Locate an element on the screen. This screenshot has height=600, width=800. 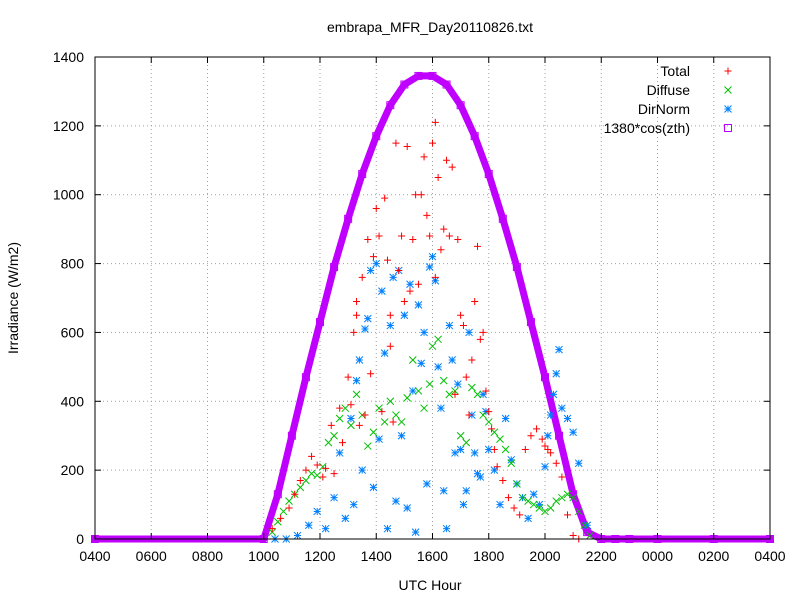
y-tick-label: 1400 is located at coordinates (68, 57).